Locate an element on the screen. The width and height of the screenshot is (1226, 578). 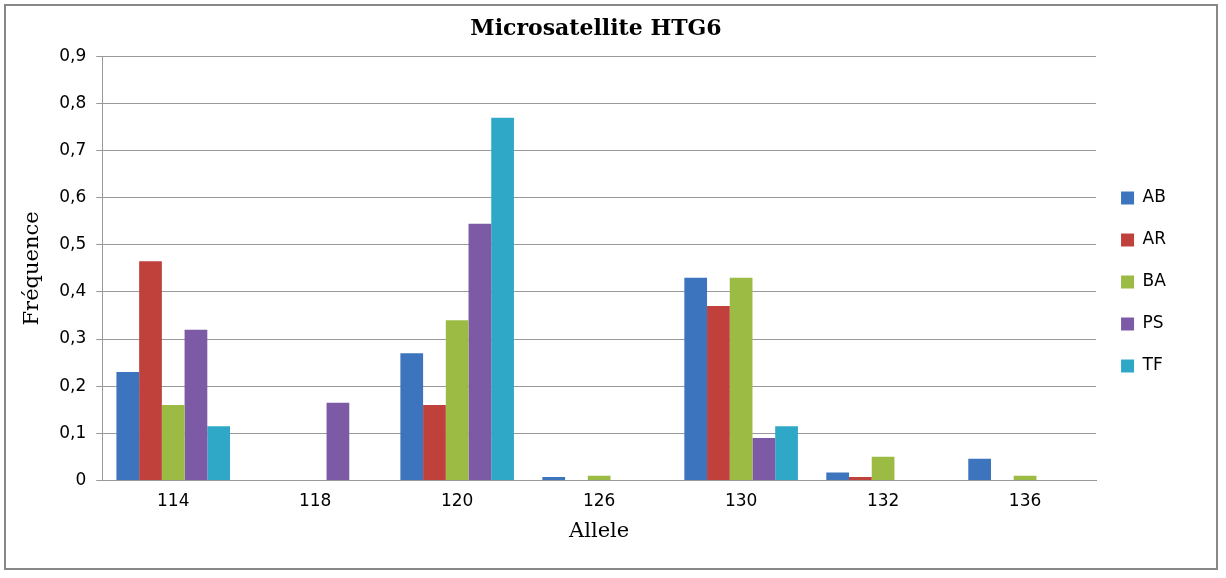
x-tick-label: 120 is located at coordinates (457, 500).